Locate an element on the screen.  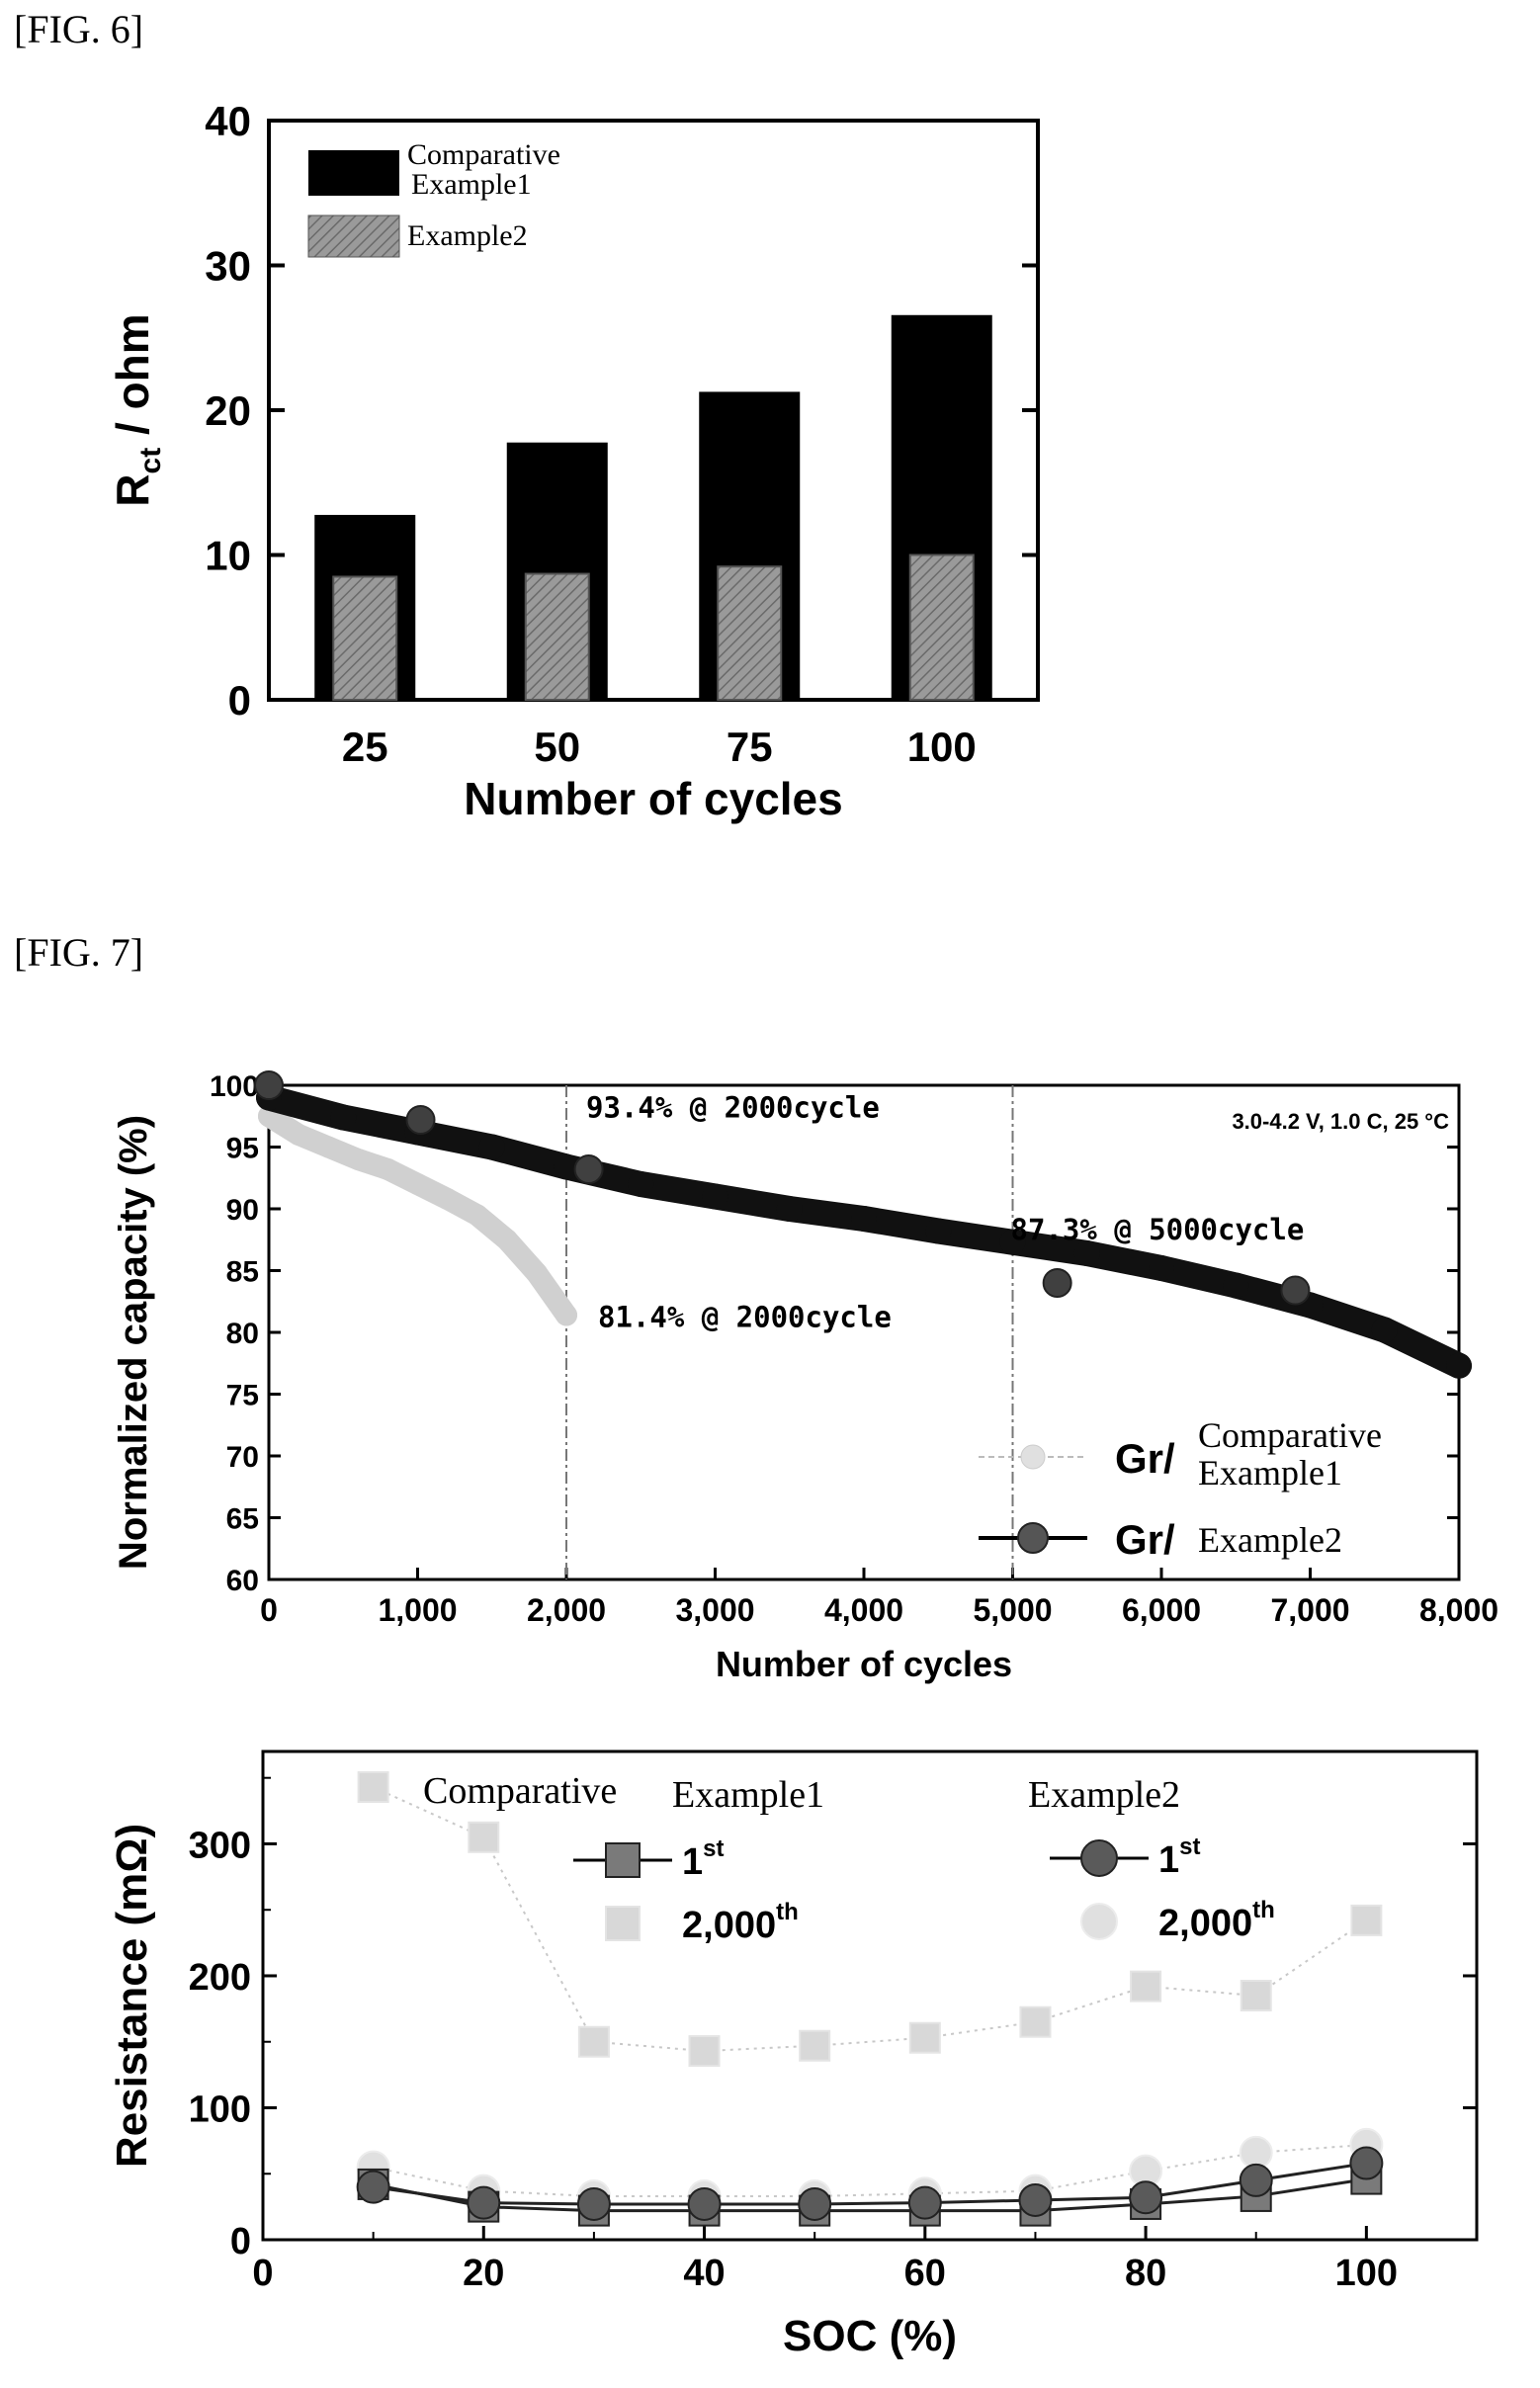
y-axis-title: Normalized capacity (%) is located at coordinates (133, 1342).